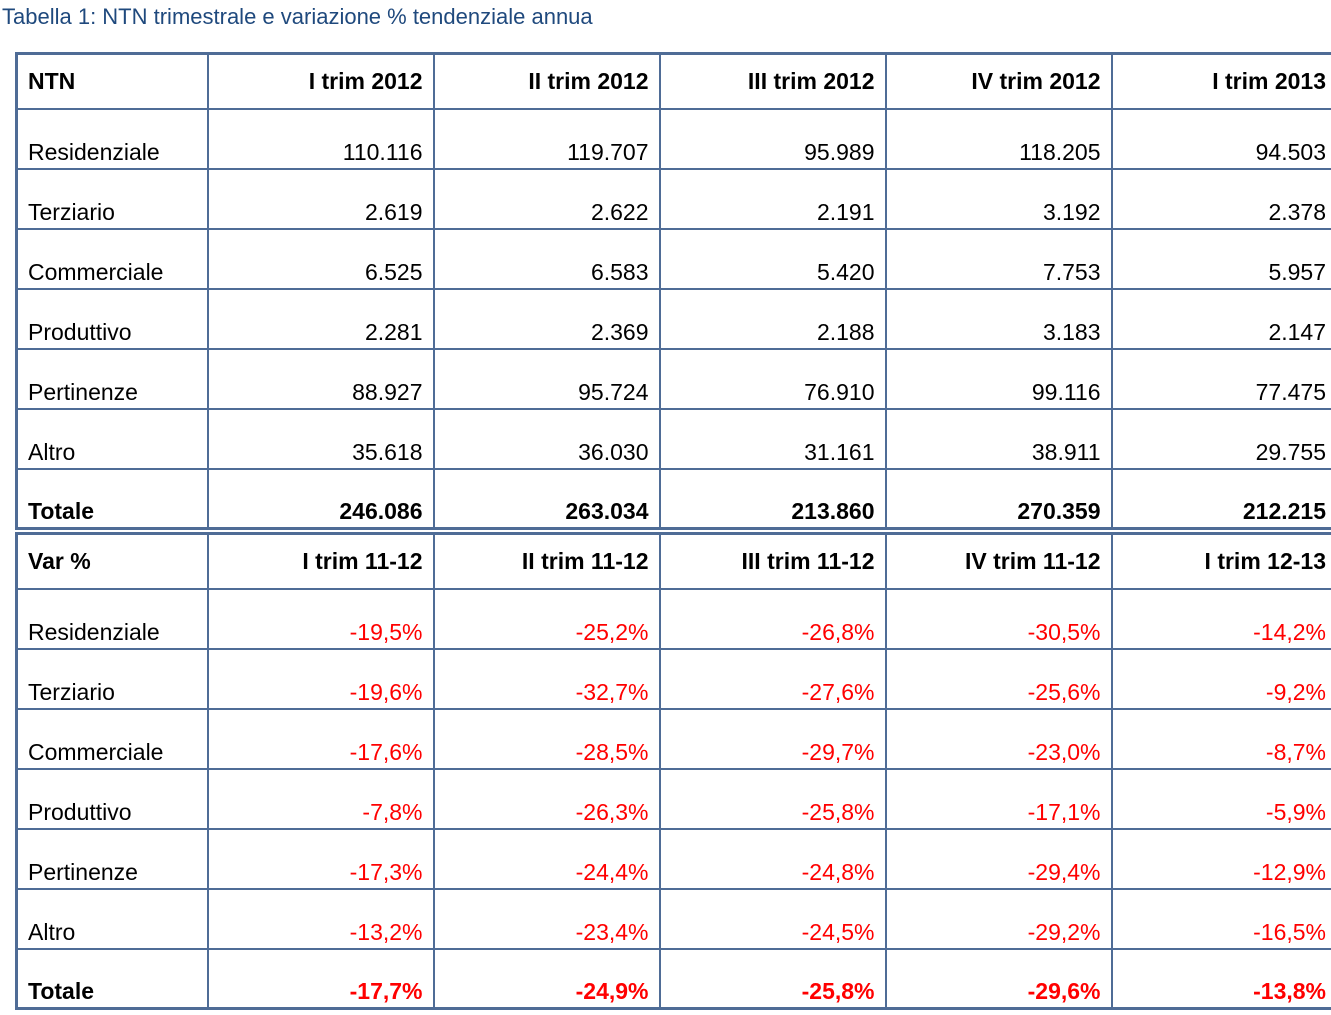 The height and width of the screenshot is (1015, 1331). What do you see at coordinates (546, 919) in the screenshot?
I see `table-cell: -23,4%` at bounding box center [546, 919].